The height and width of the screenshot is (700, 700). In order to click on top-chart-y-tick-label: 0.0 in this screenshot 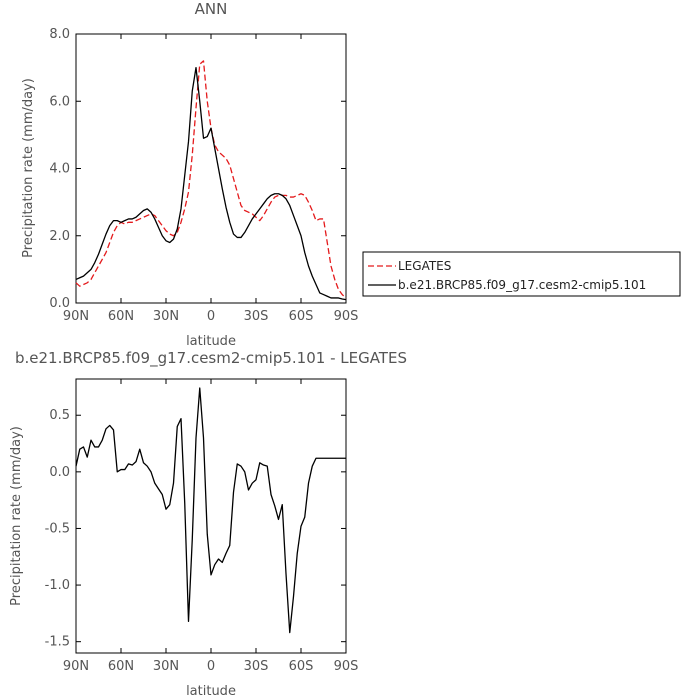, I will do `click(59, 303)`.